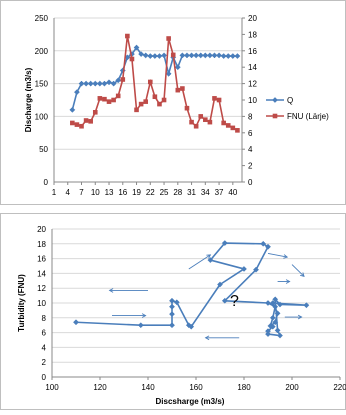  Describe the element at coordinates (252, 84) in the screenshot. I see `chart1-right-tick-label: 12` at that location.